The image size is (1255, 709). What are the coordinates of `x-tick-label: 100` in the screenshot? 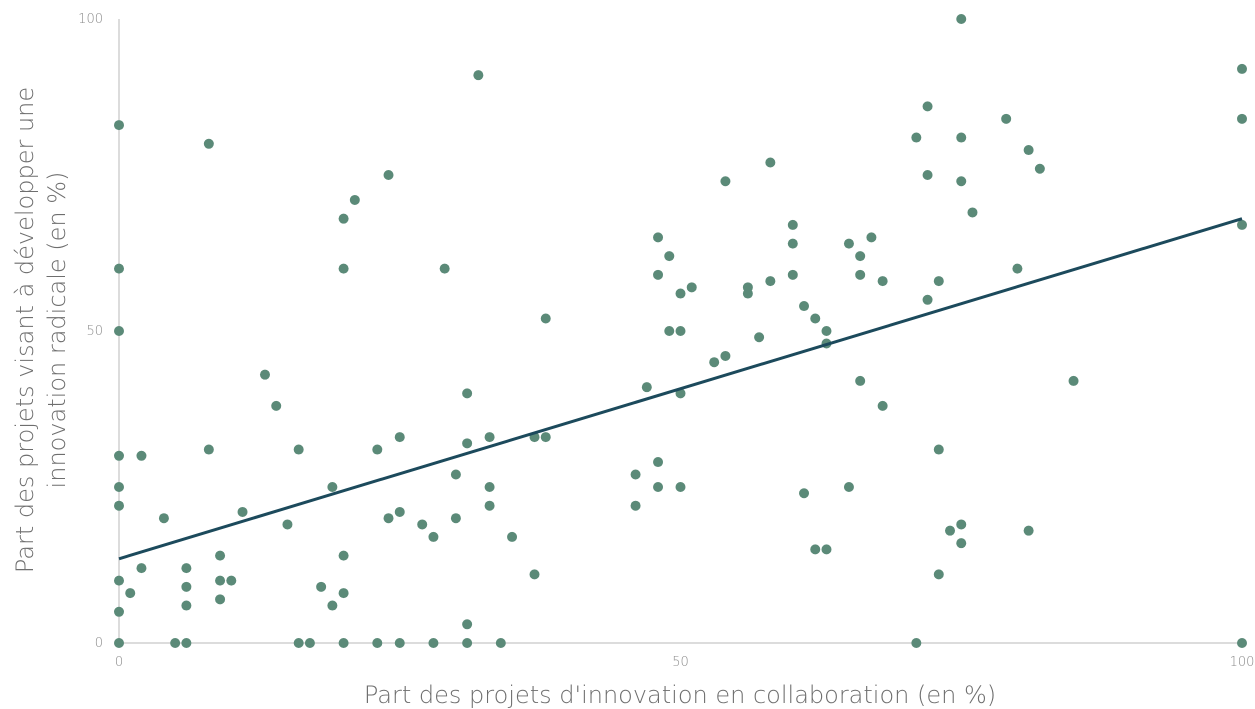 It's located at (1242, 662).